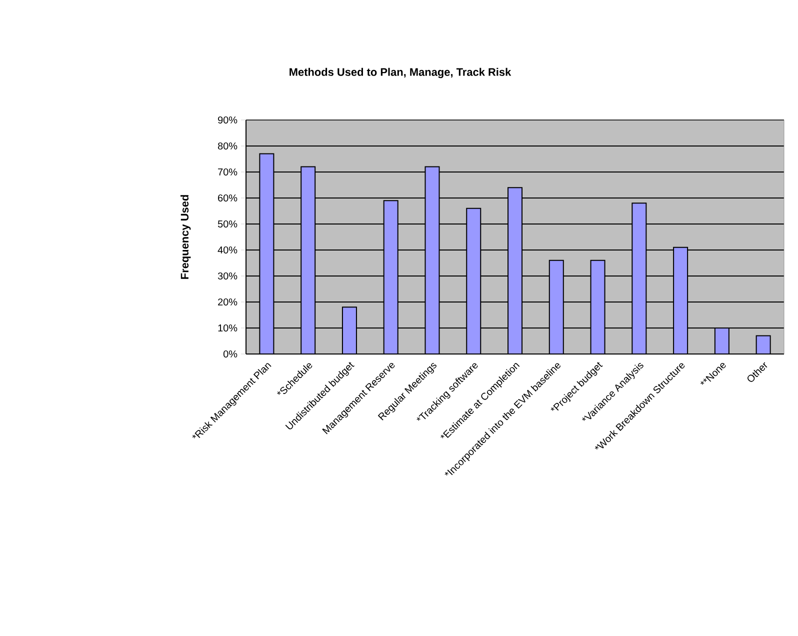 The width and height of the screenshot is (798, 636). I want to click on y-tick-label: 60%, so click(228, 198).